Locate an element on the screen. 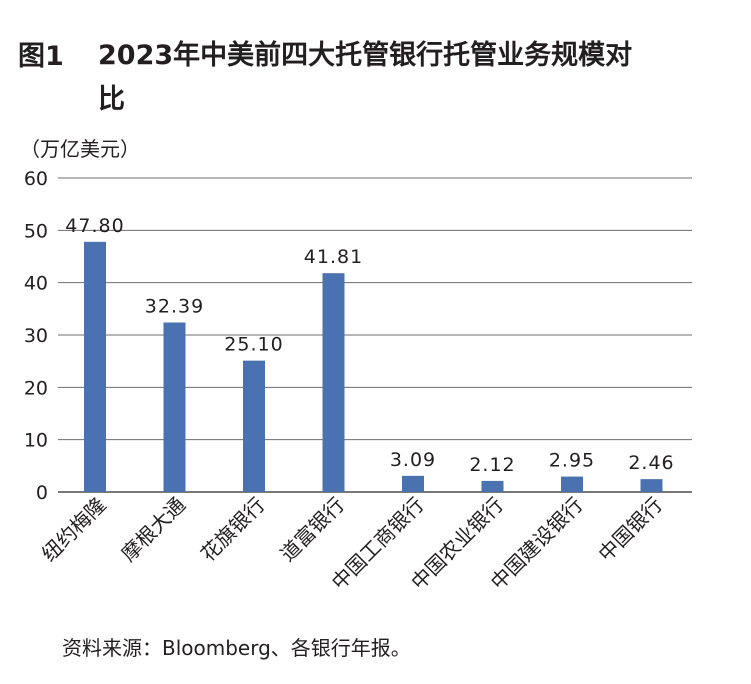 This screenshot has width=751, height=684. x-tick-label: 花旗银行 is located at coordinates (233, 530).